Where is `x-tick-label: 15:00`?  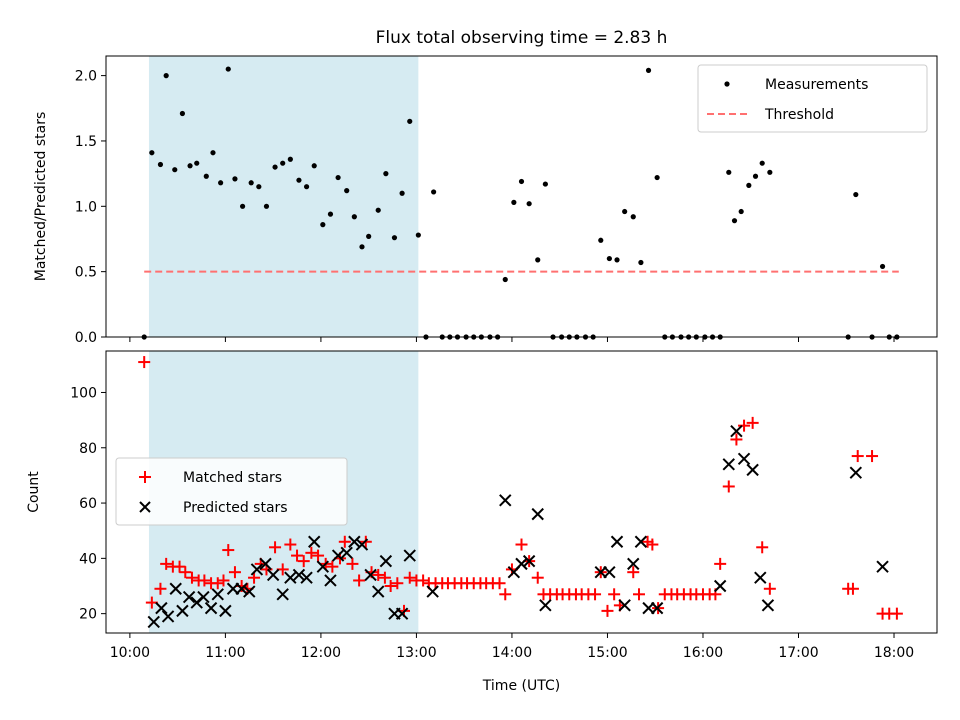
x-tick-label: 15:00 is located at coordinates (607, 653).